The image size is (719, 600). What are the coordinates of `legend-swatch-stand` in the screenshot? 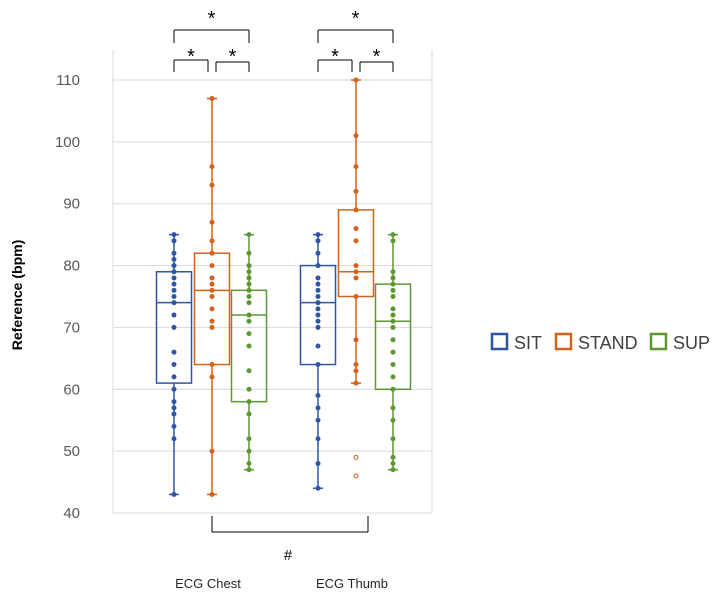 It's located at (563, 341).